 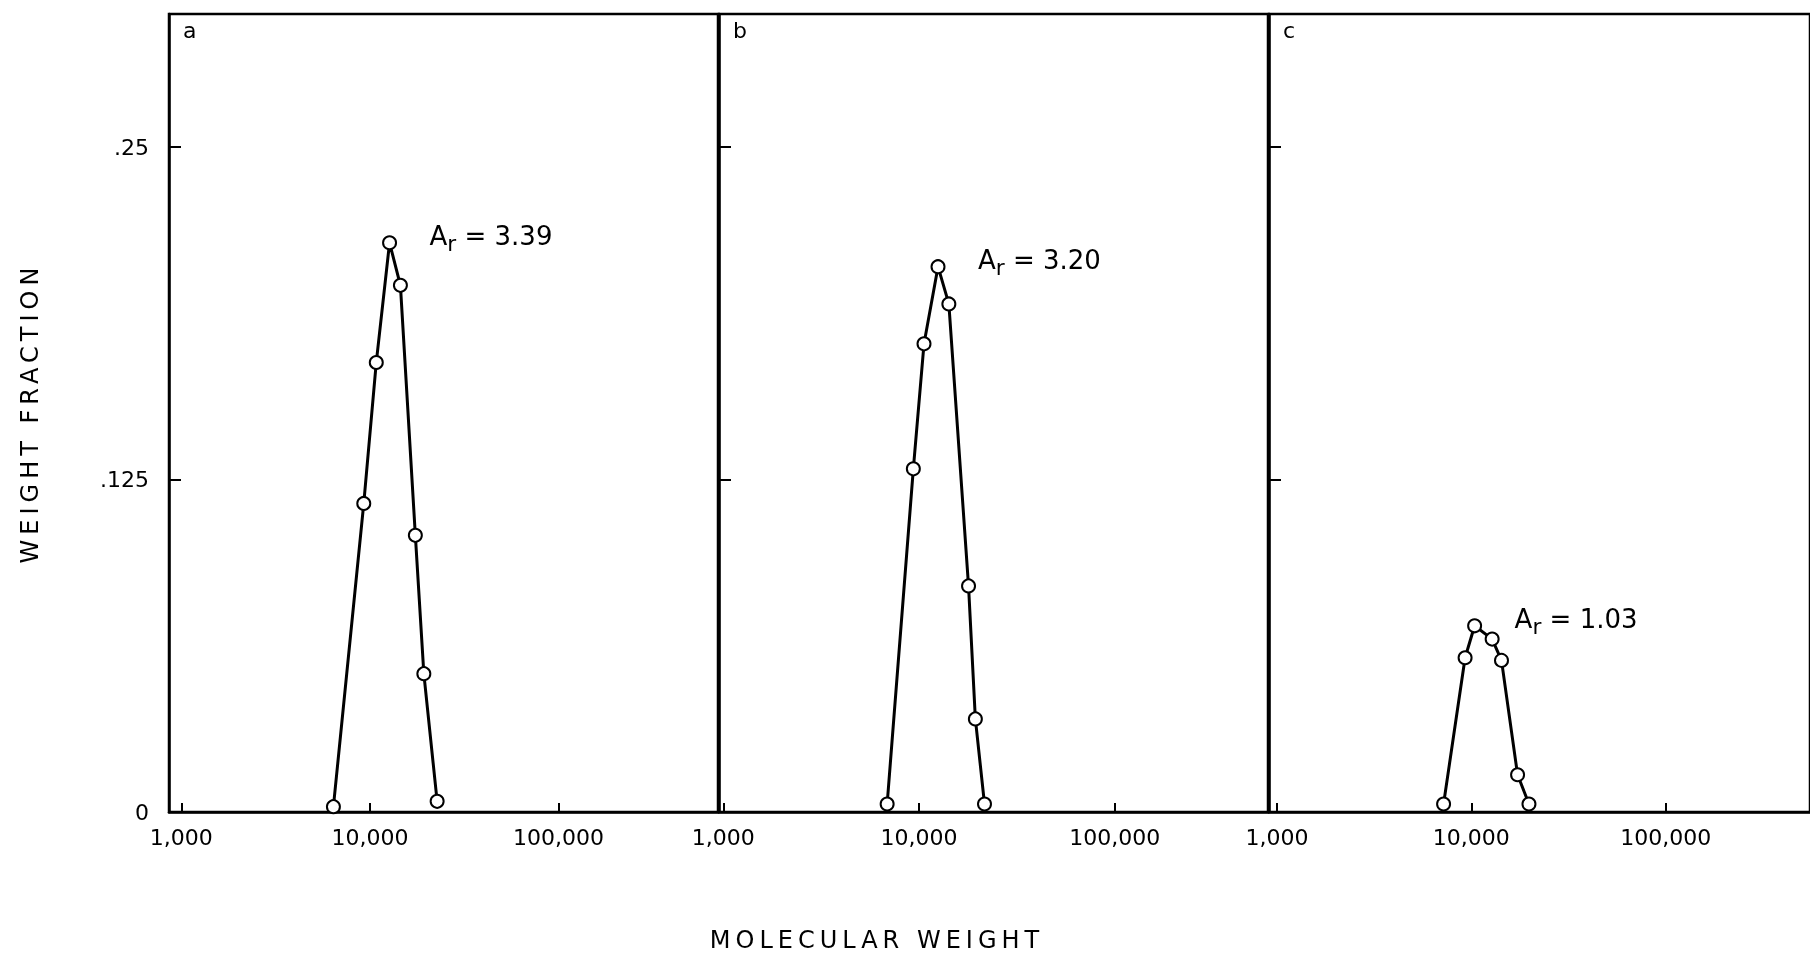 I want to click on annotation: A$_{r}$ = 1.03, so click(x=1576, y=621).